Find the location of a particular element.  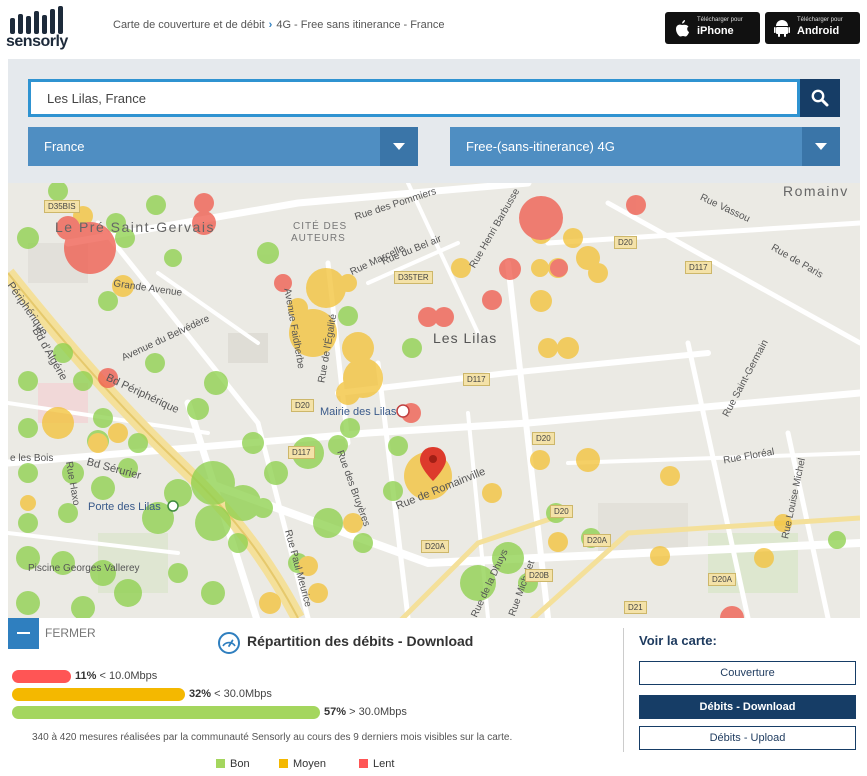

bar-pct: 32% is located at coordinates (200, 694).